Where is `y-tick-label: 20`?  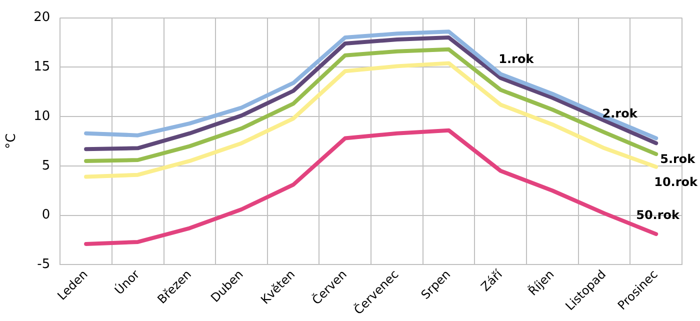
y-tick-label: 20 is located at coordinates (42, 18).